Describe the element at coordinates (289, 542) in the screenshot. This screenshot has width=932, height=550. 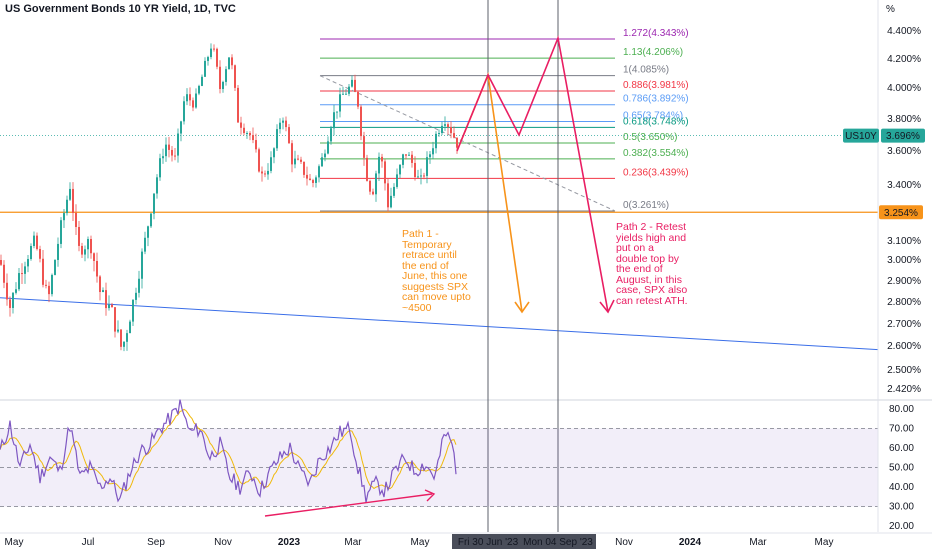
I see `x-tick-label: 2023` at that location.